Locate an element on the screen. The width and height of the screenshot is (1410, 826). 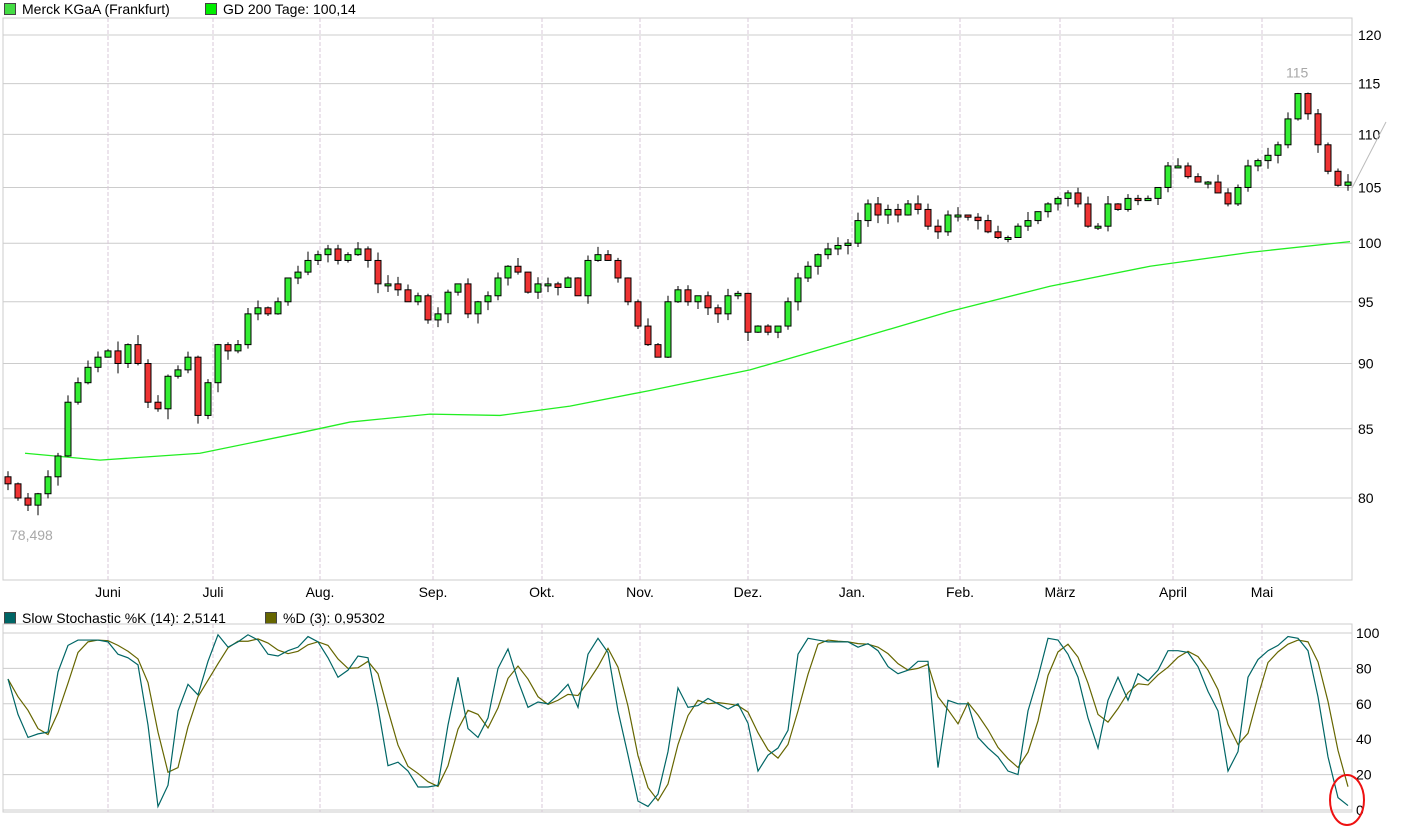
stoch-axis-label: 100 is located at coordinates (1368, 633).